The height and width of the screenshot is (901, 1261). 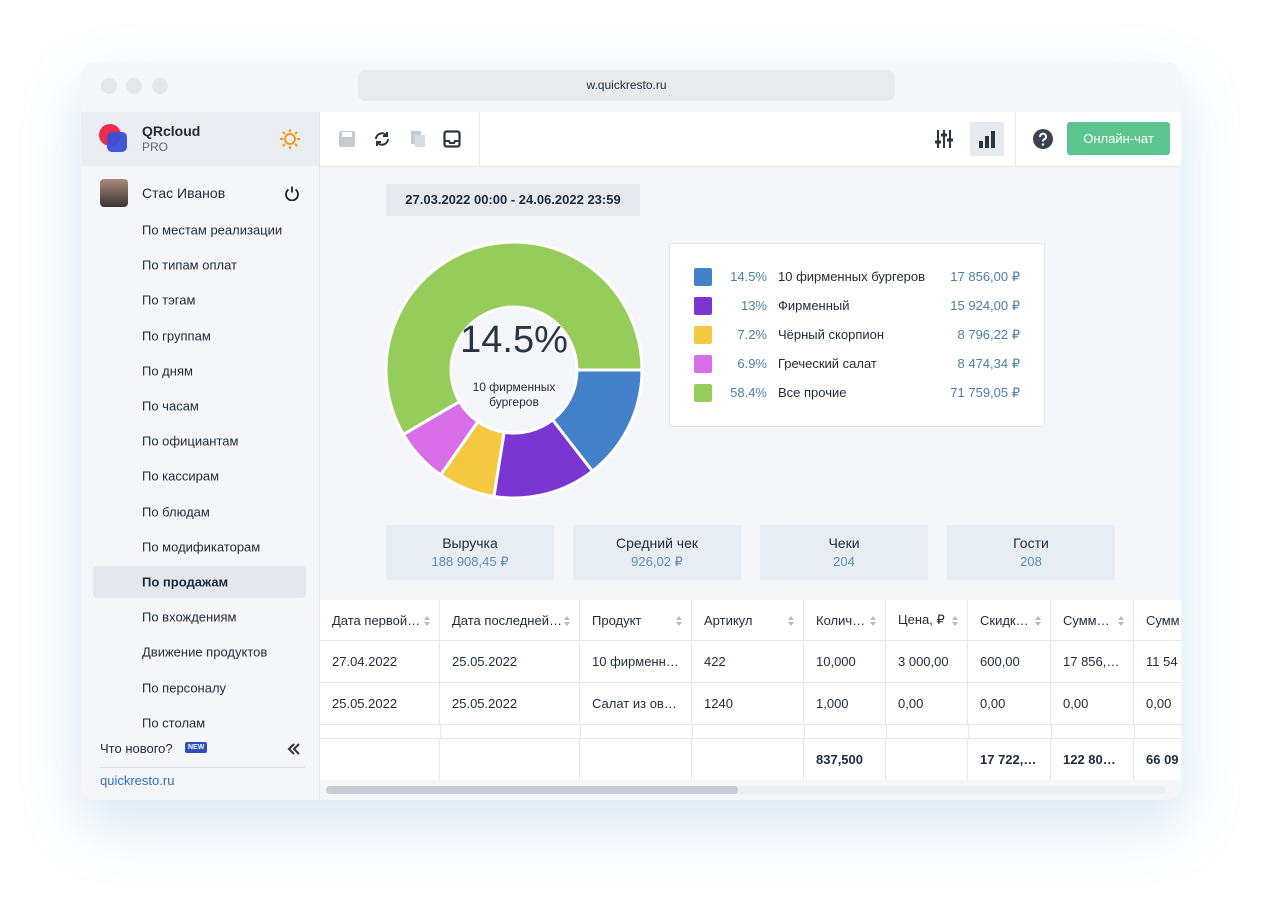 What do you see at coordinates (137, 780) in the screenshot?
I see `site-link: quickresto.ru` at bounding box center [137, 780].